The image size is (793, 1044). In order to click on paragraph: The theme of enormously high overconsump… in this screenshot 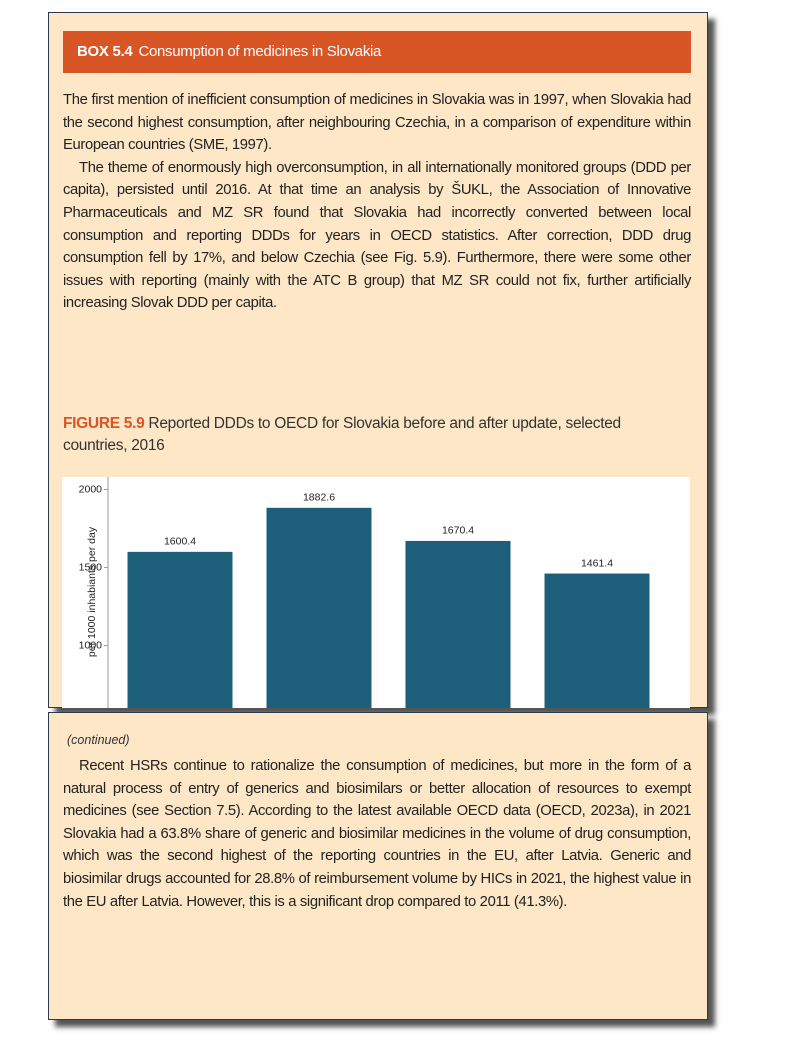, I will do `click(377, 235)`.